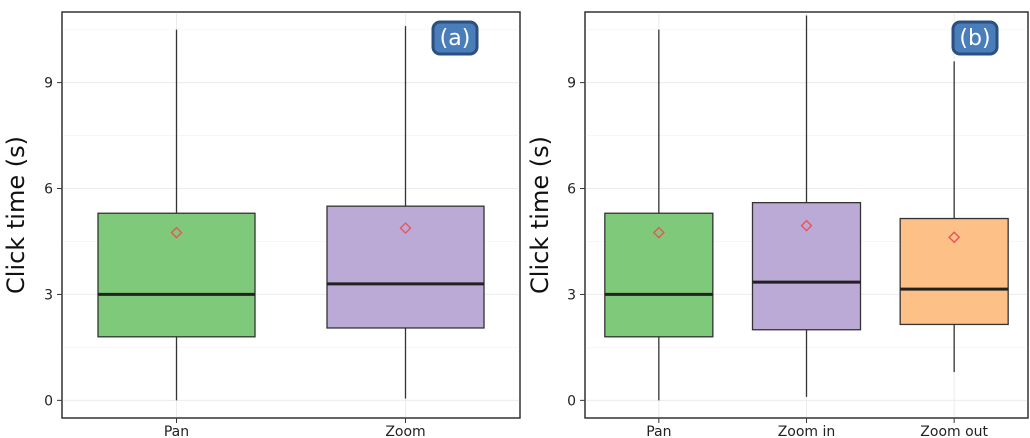  I want to click on panel-badge-label: (b), so click(974, 38).